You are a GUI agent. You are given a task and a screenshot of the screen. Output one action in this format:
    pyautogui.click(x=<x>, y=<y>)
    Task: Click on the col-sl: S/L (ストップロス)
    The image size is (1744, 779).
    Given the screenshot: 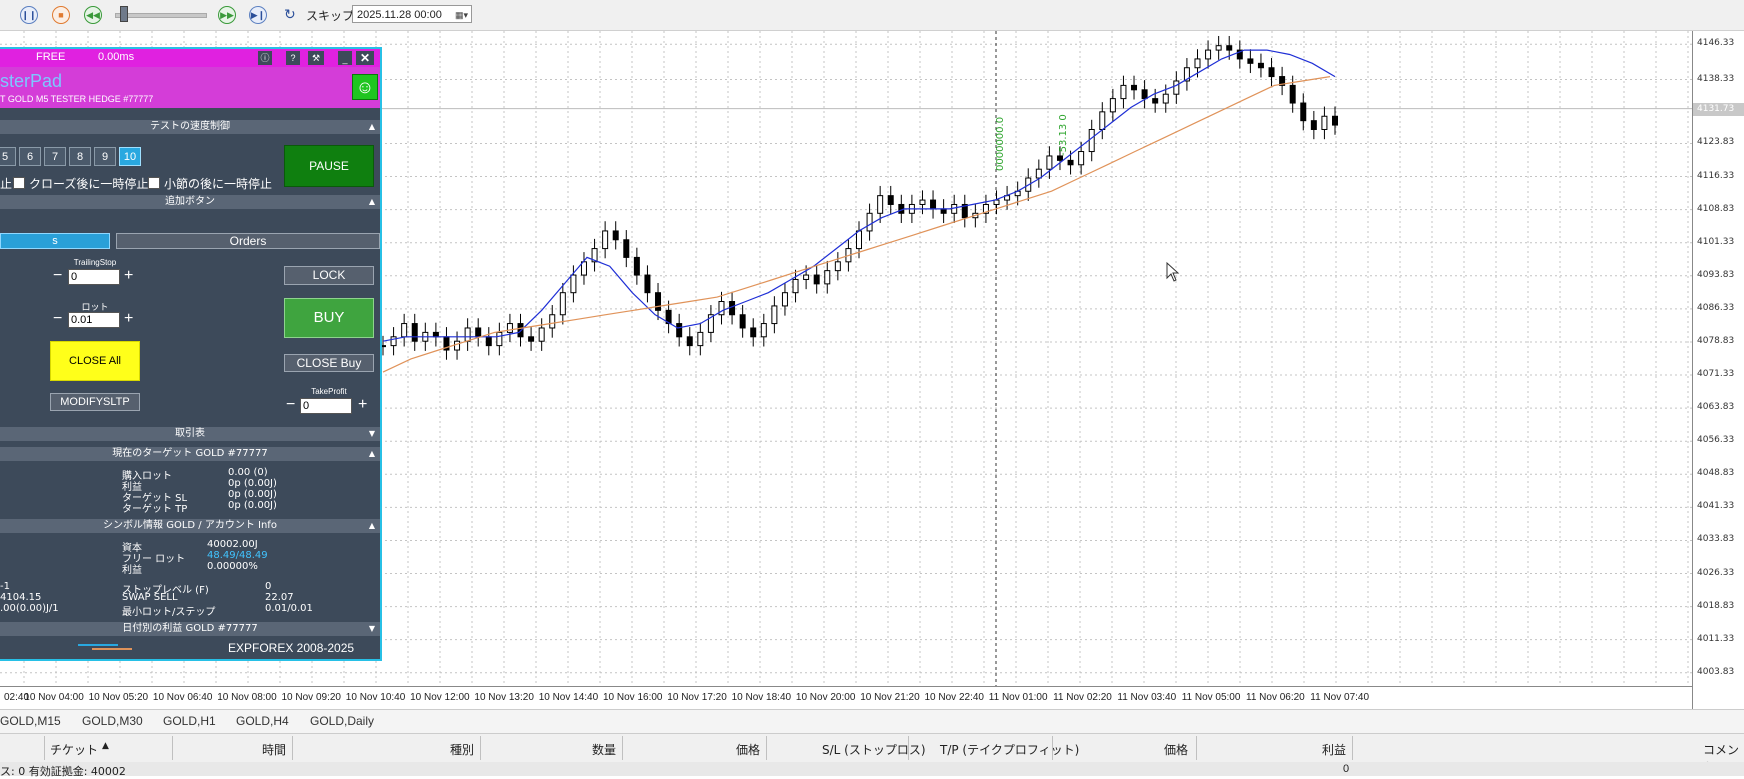 What is the action you would take?
    pyautogui.click(x=874, y=750)
    